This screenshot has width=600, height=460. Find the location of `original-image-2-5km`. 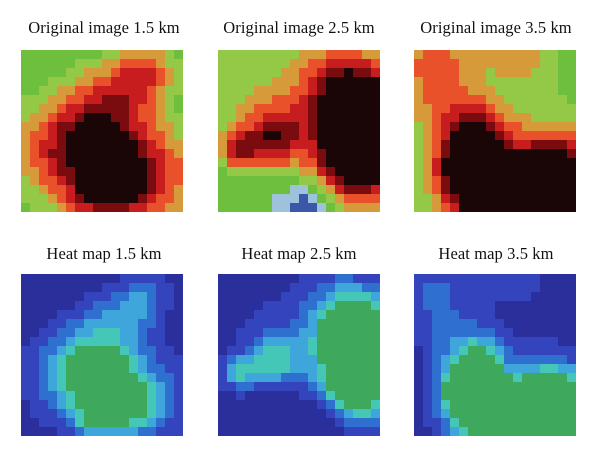

original-image-2-5km is located at coordinates (299, 131).